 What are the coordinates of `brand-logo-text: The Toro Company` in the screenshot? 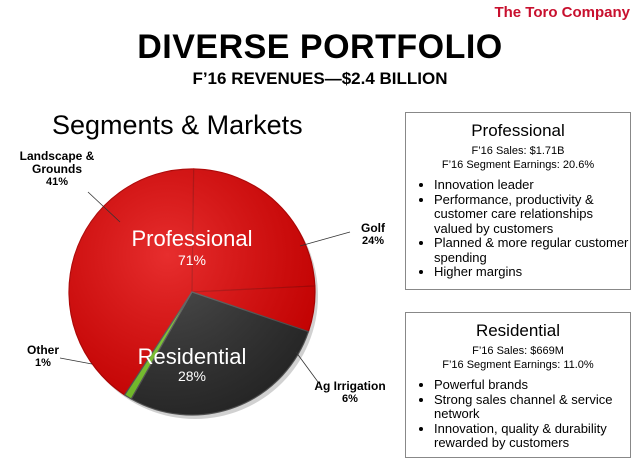 It's located at (562, 12).